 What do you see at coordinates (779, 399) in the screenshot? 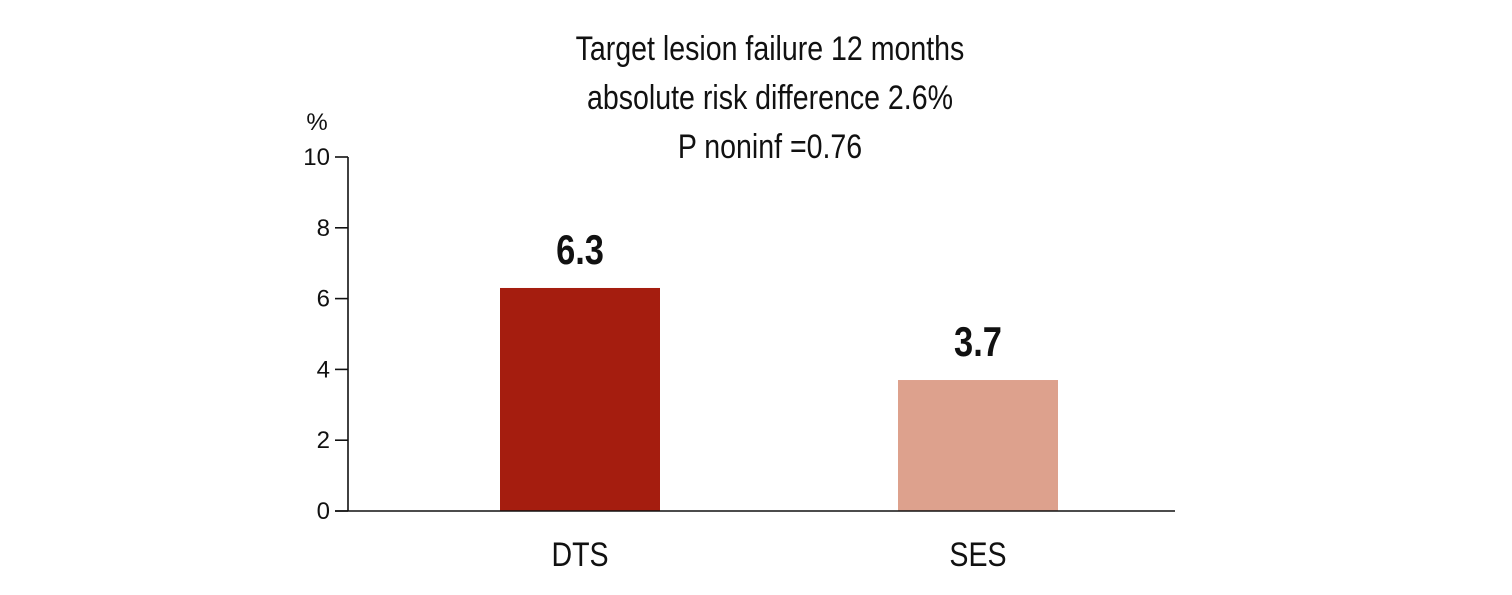
I see `bar-series` at bounding box center [779, 399].